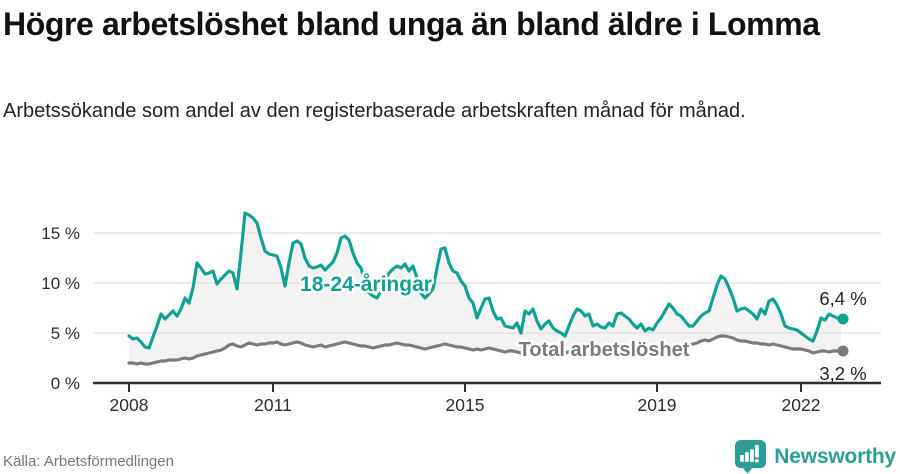  I want to click on series-label-total: Total arbetslöshet, so click(604, 350).